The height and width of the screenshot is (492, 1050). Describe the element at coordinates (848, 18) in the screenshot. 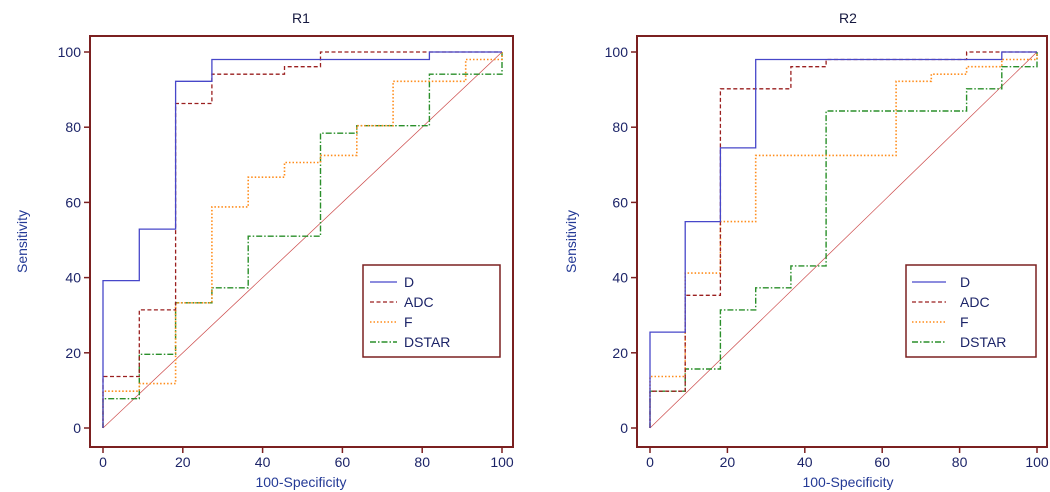

I see `chart-title: R2` at that location.